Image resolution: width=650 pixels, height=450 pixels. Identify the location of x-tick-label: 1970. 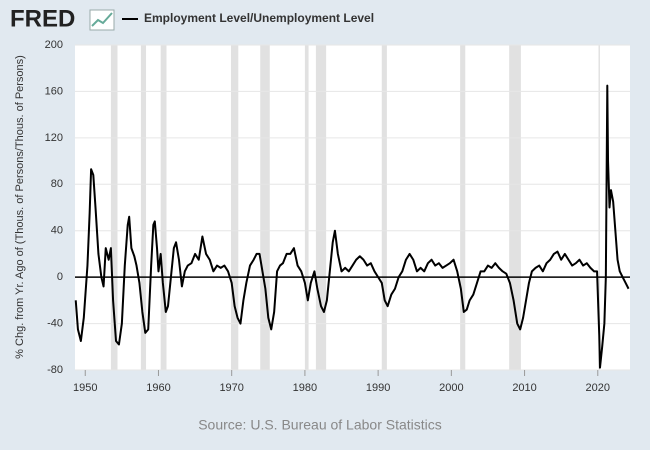
(231, 388).